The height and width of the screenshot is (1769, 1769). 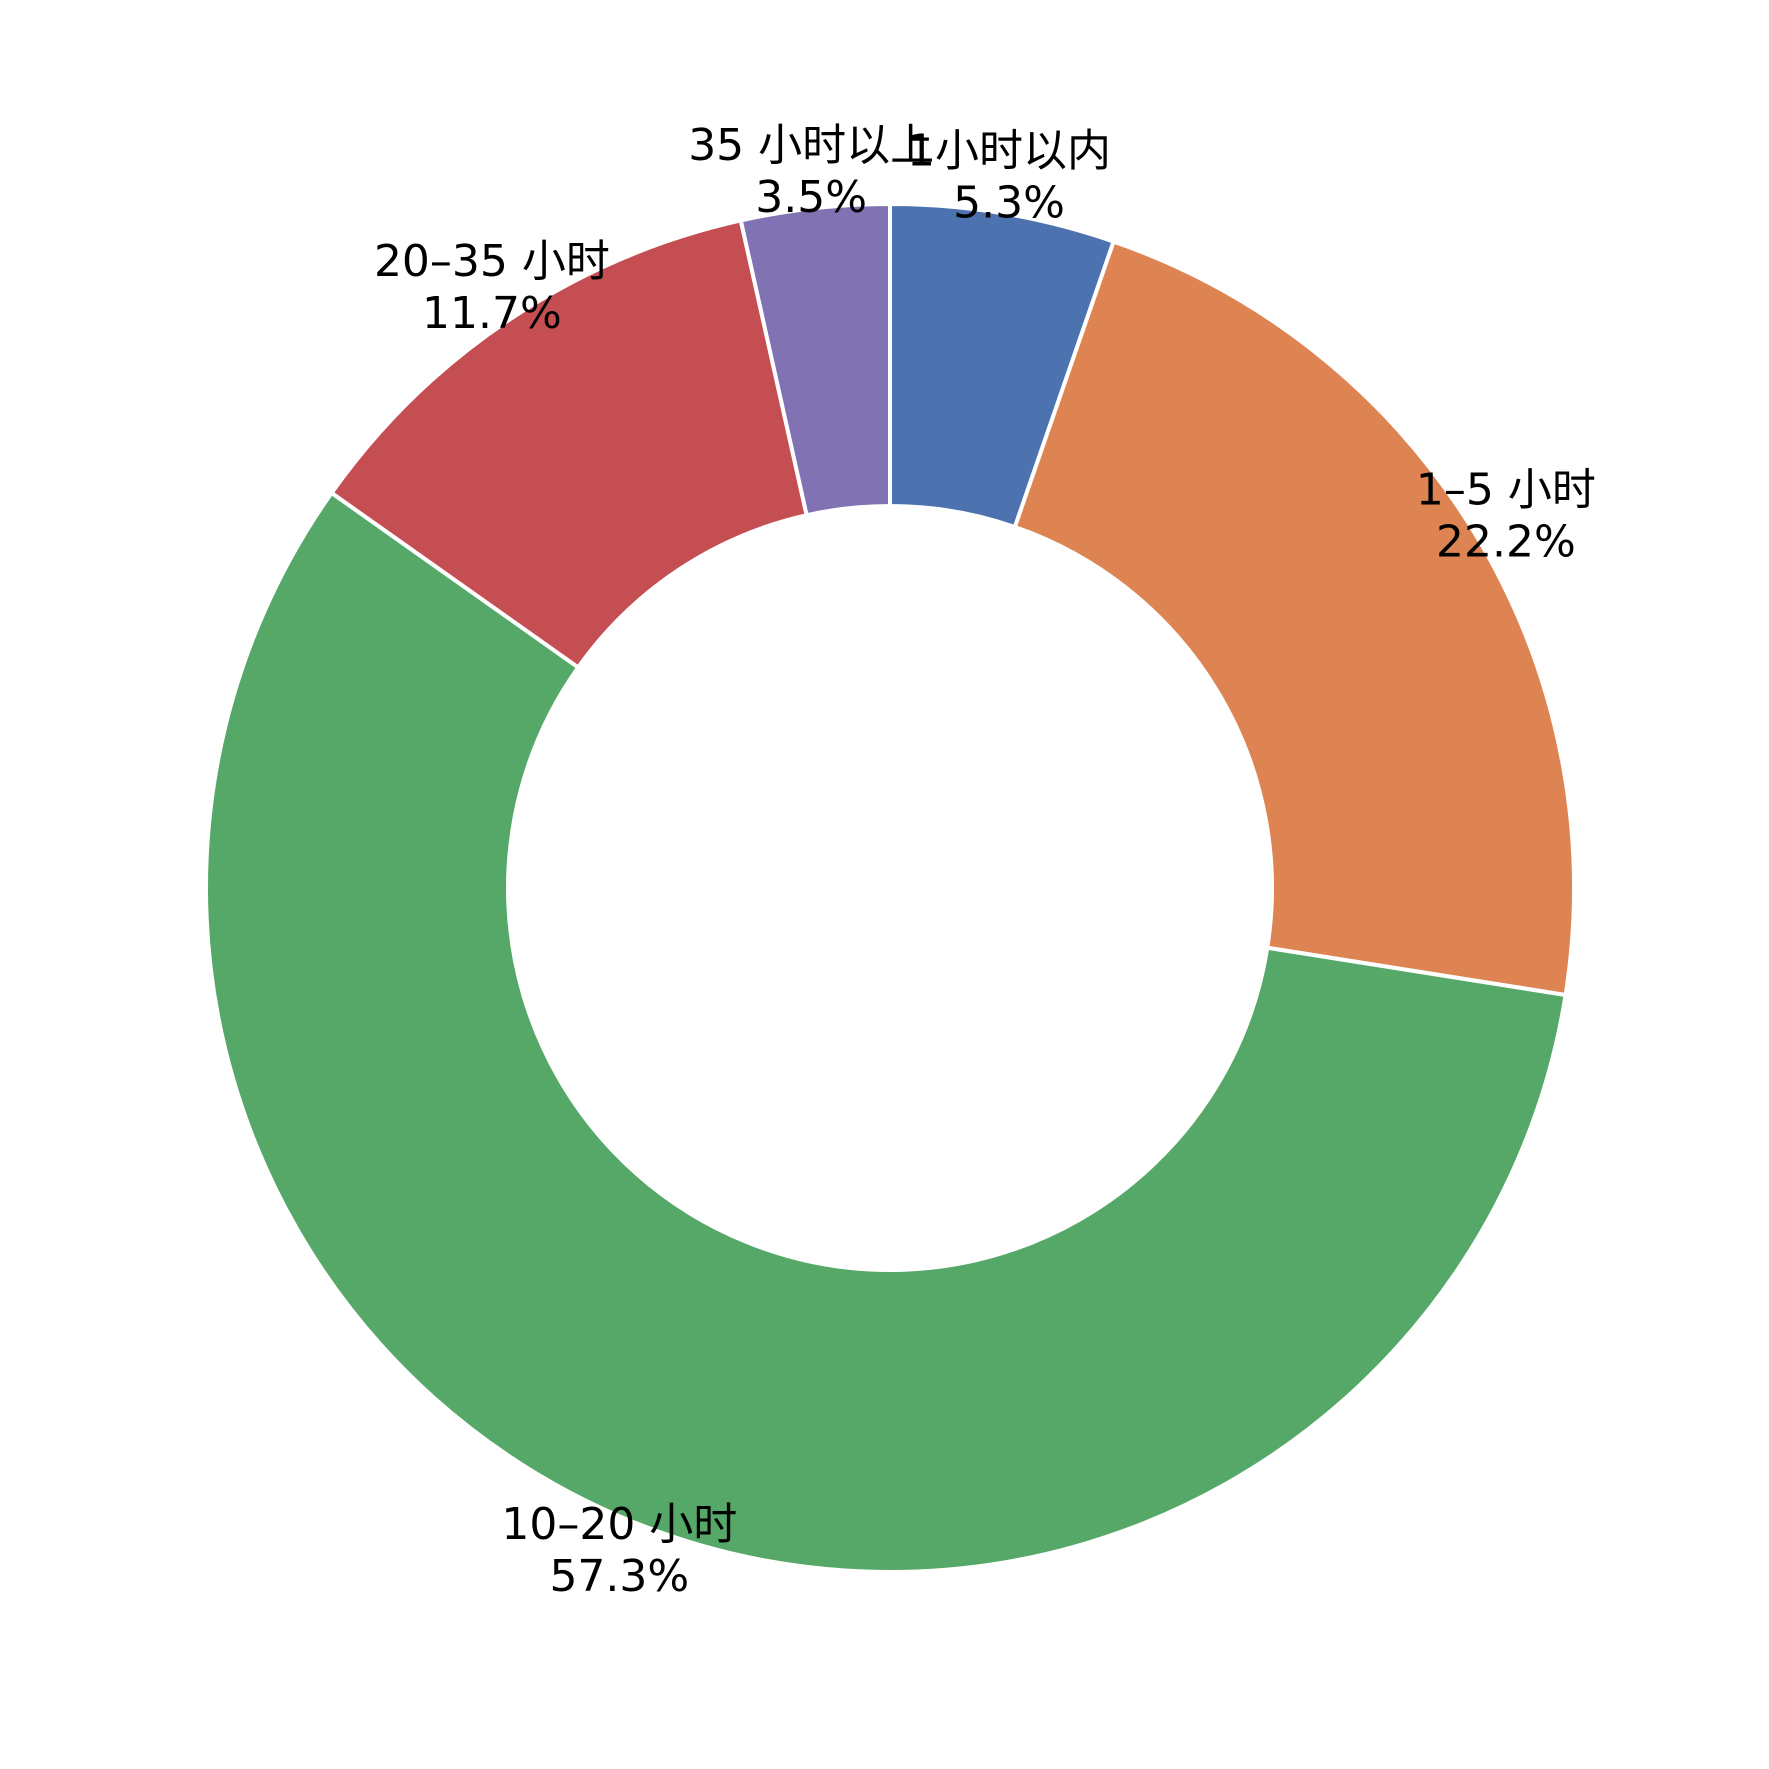 What do you see at coordinates (1009, 151) in the screenshot?
I see `slice-label: 1小时以内` at bounding box center [1009, 151].